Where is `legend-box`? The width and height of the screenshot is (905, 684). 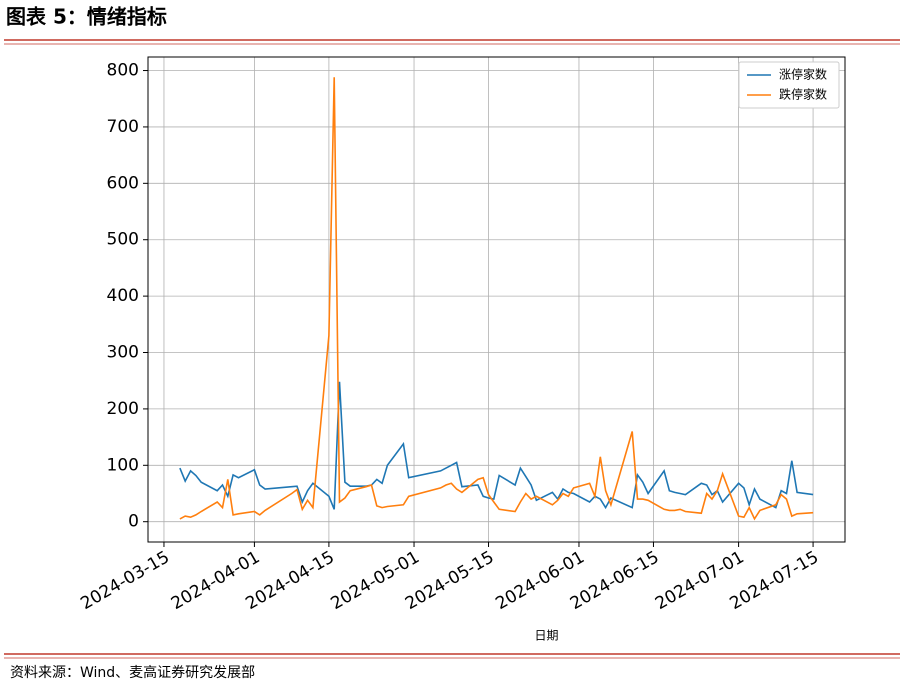 legend-box is located at coordinates (789, 85).